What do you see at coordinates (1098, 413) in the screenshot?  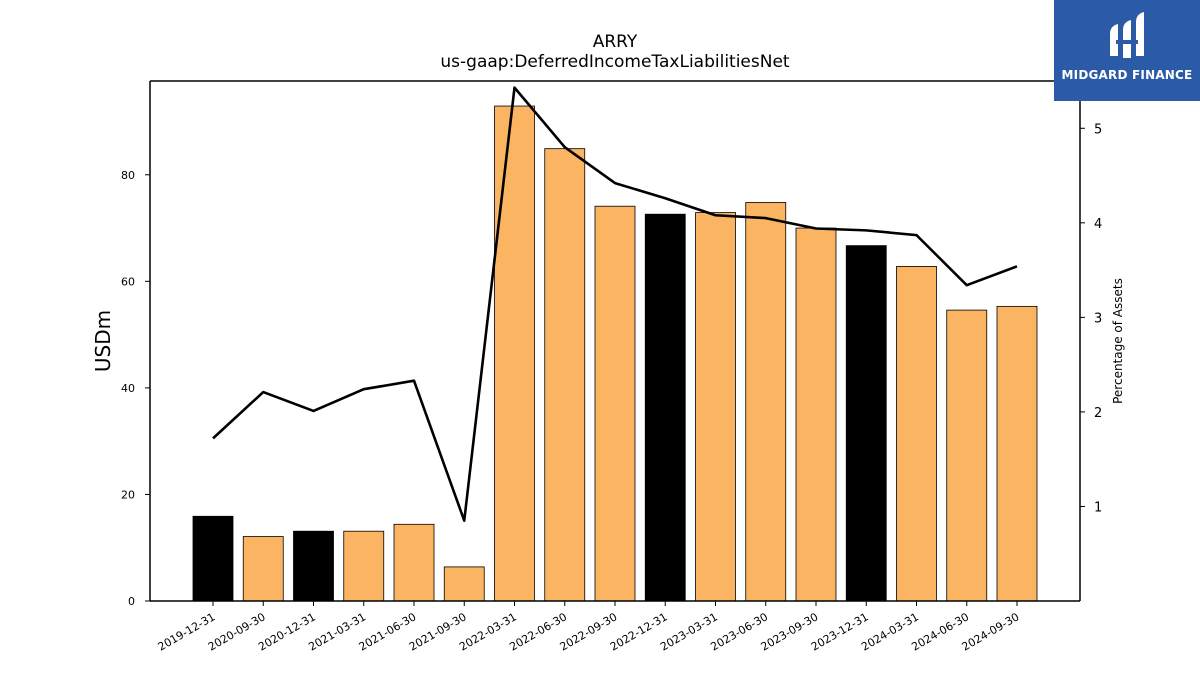 I see `y2-tick-label: 2` at bounding box center [1098, 413].